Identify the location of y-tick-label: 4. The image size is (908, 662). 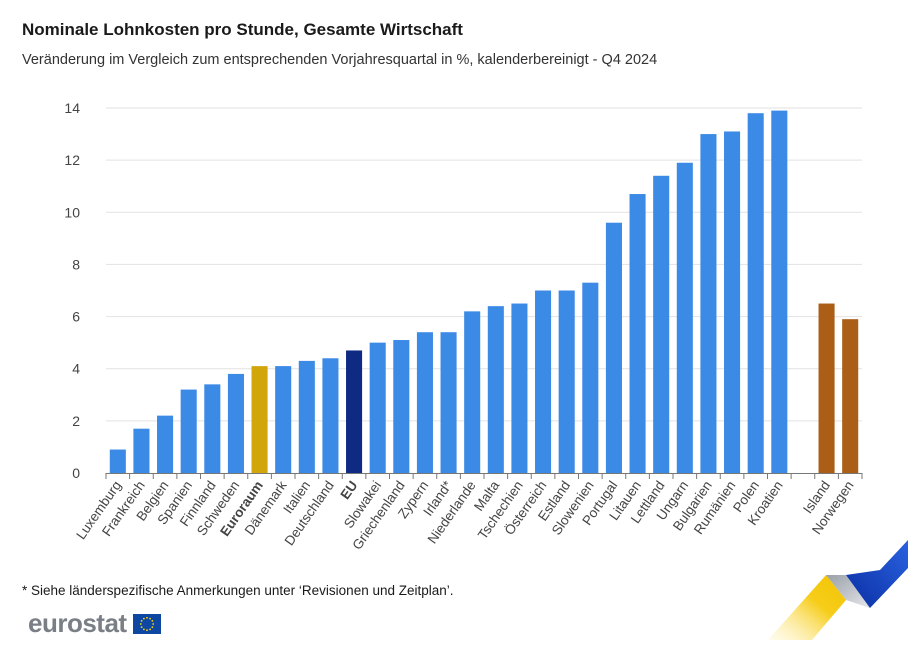
(76, 369).